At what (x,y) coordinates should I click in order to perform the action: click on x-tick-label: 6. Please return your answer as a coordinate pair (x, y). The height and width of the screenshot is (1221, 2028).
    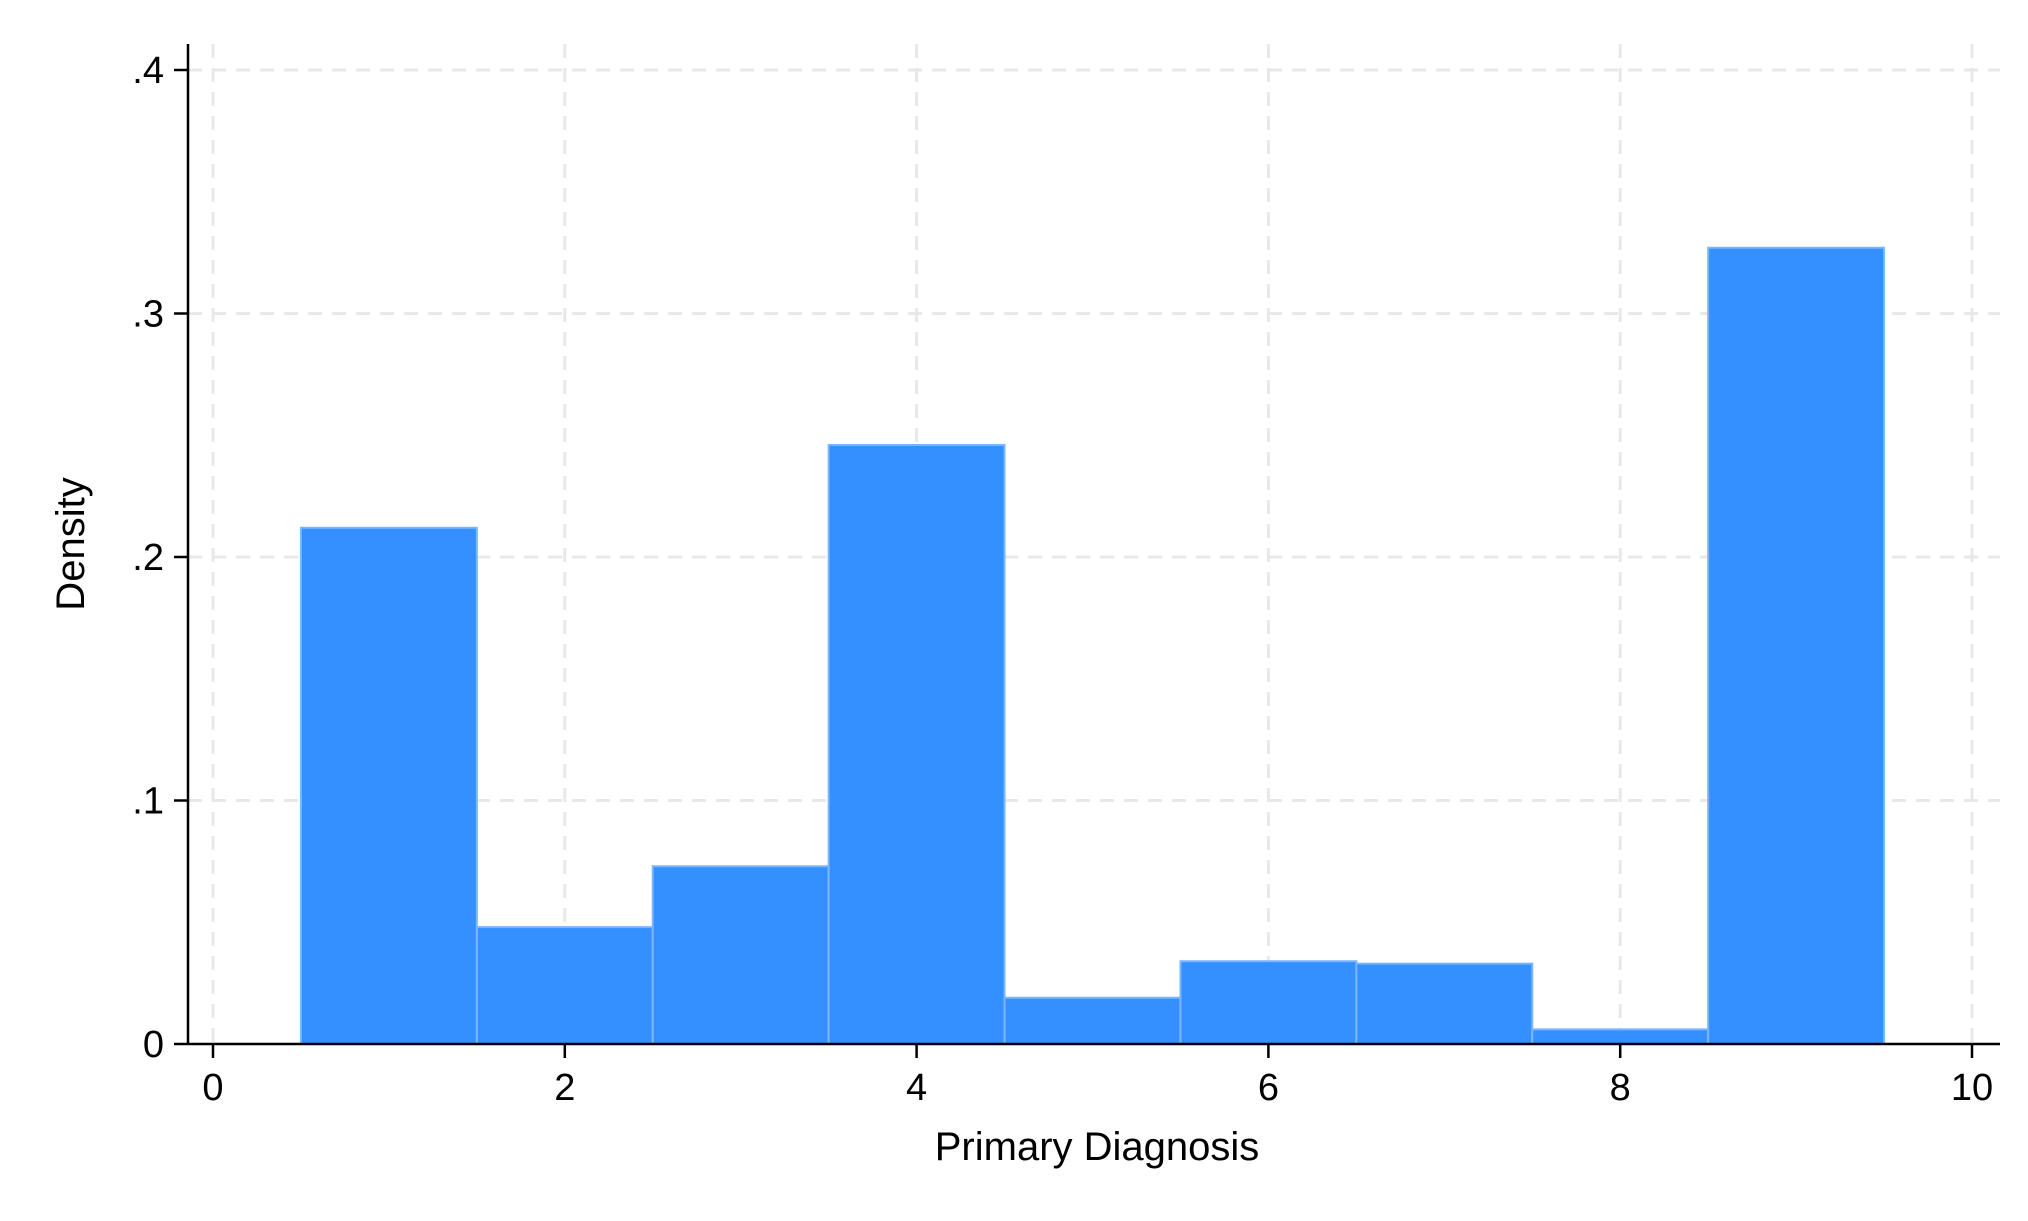
    Looking at the image, I should click on (1268, 1088).